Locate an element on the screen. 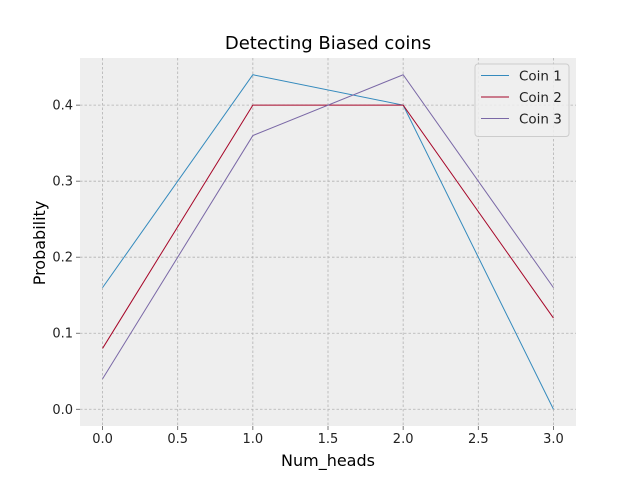 The image size is (640, 480). x-tick-label: 0.5 is located at coordinates (177, 439).